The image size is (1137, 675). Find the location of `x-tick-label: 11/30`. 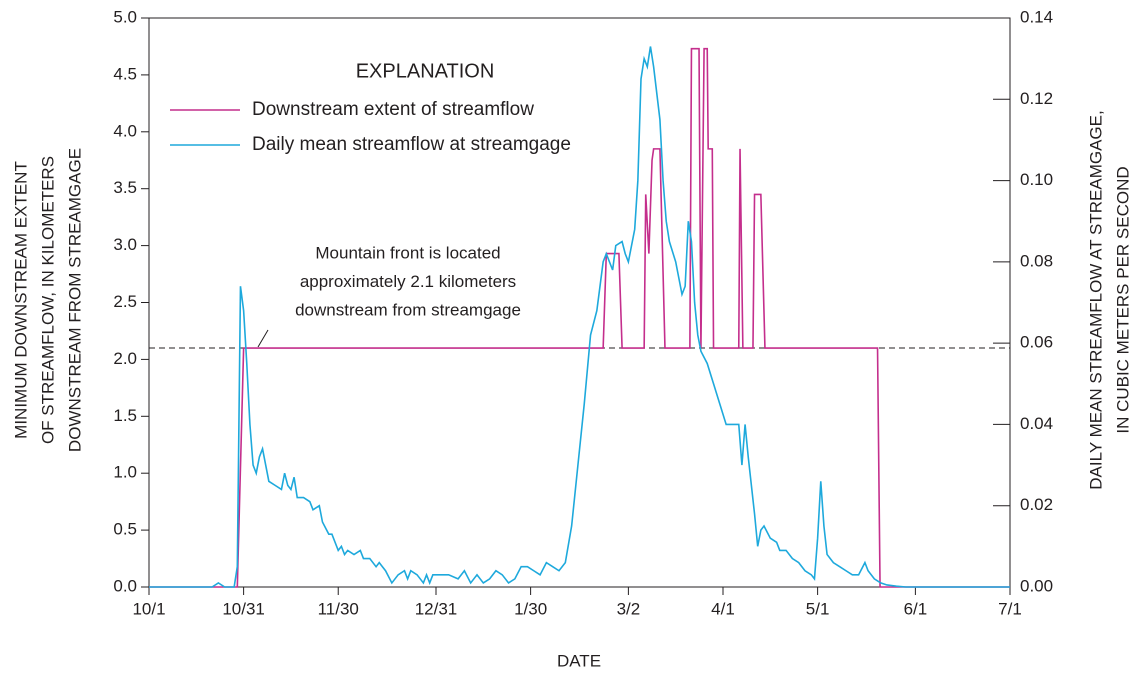

x-tick-label: 11/30 is located at coordinates (338, 608).